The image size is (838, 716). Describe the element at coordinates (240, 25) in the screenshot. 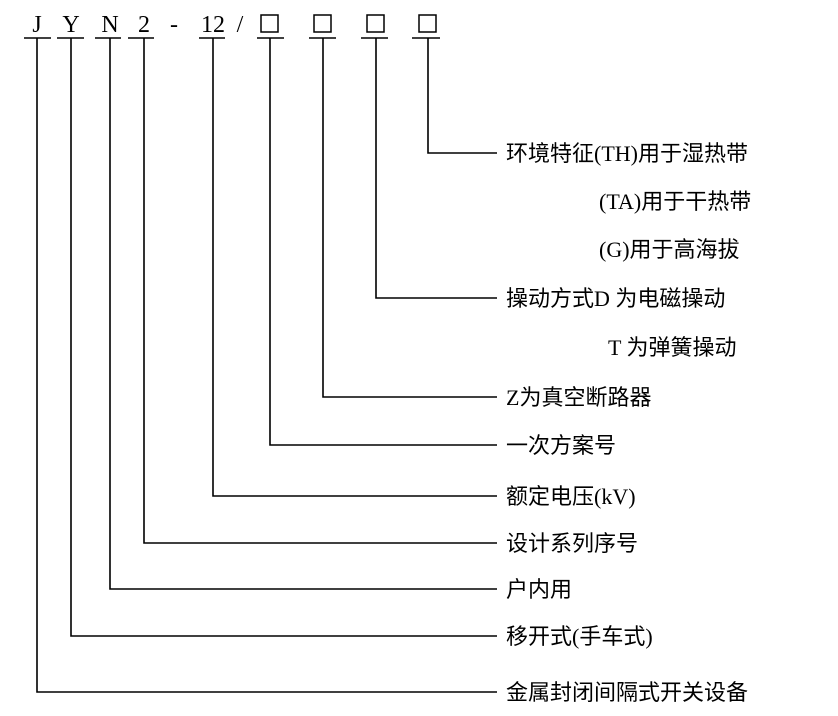

I see `code-slash: /` at that location.